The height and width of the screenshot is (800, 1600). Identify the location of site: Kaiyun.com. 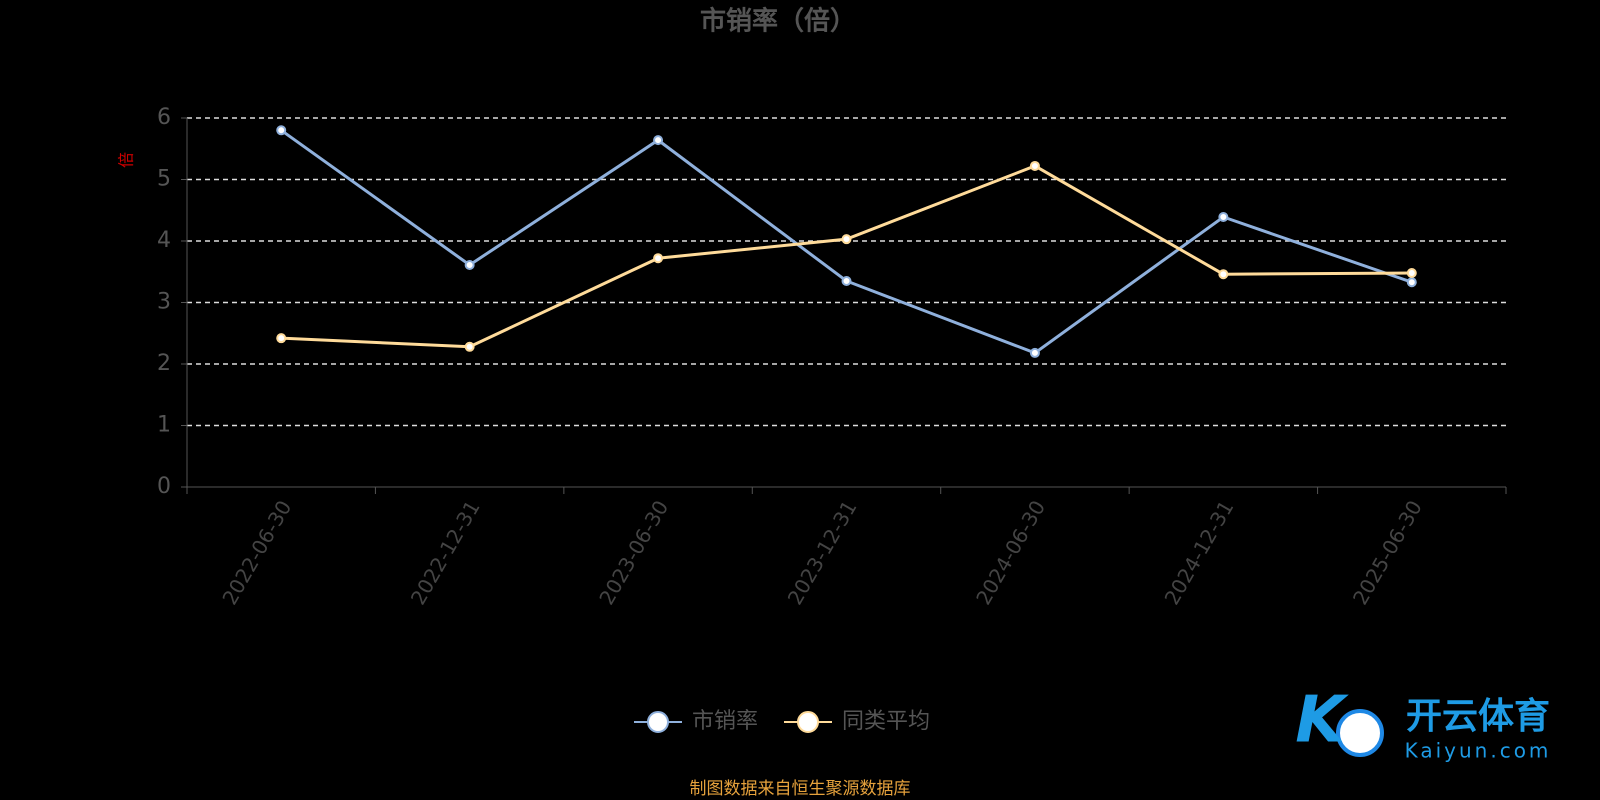
(1478, 751).